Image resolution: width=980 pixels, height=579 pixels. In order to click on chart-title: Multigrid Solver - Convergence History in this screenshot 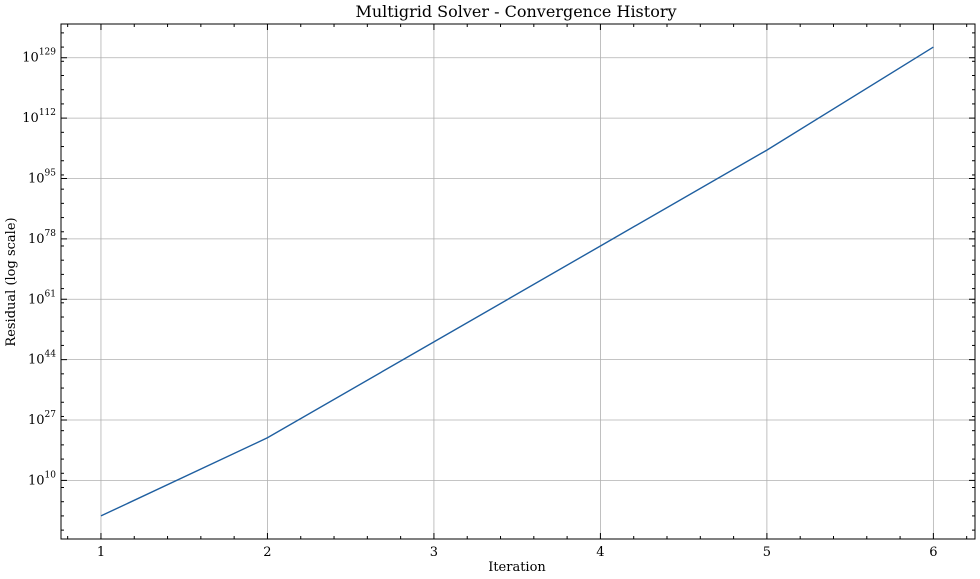, I will do `click(515, 11)`.